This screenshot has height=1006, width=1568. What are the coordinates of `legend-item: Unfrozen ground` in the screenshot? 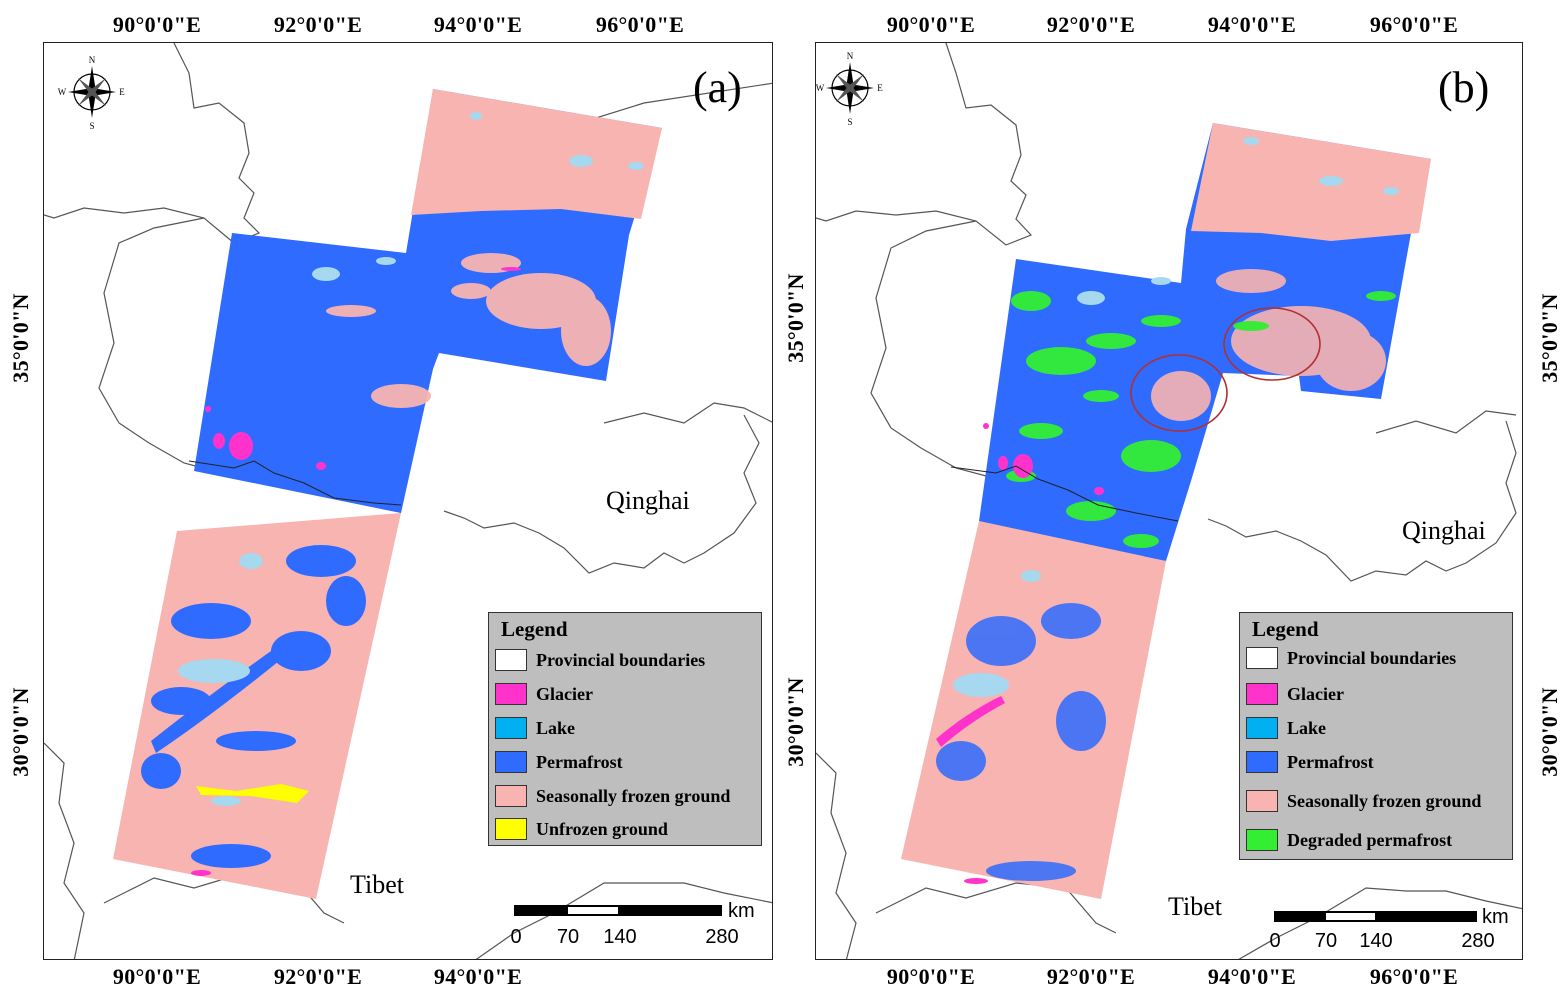 It's located at (581, 829).